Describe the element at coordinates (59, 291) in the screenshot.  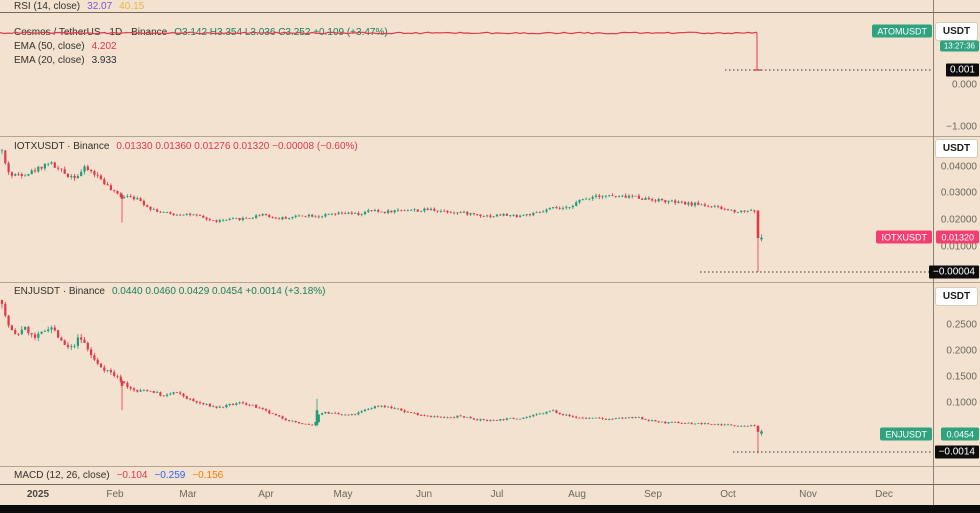
I see `enj-symbol-title: ENJUSDT · Binance` at that location.